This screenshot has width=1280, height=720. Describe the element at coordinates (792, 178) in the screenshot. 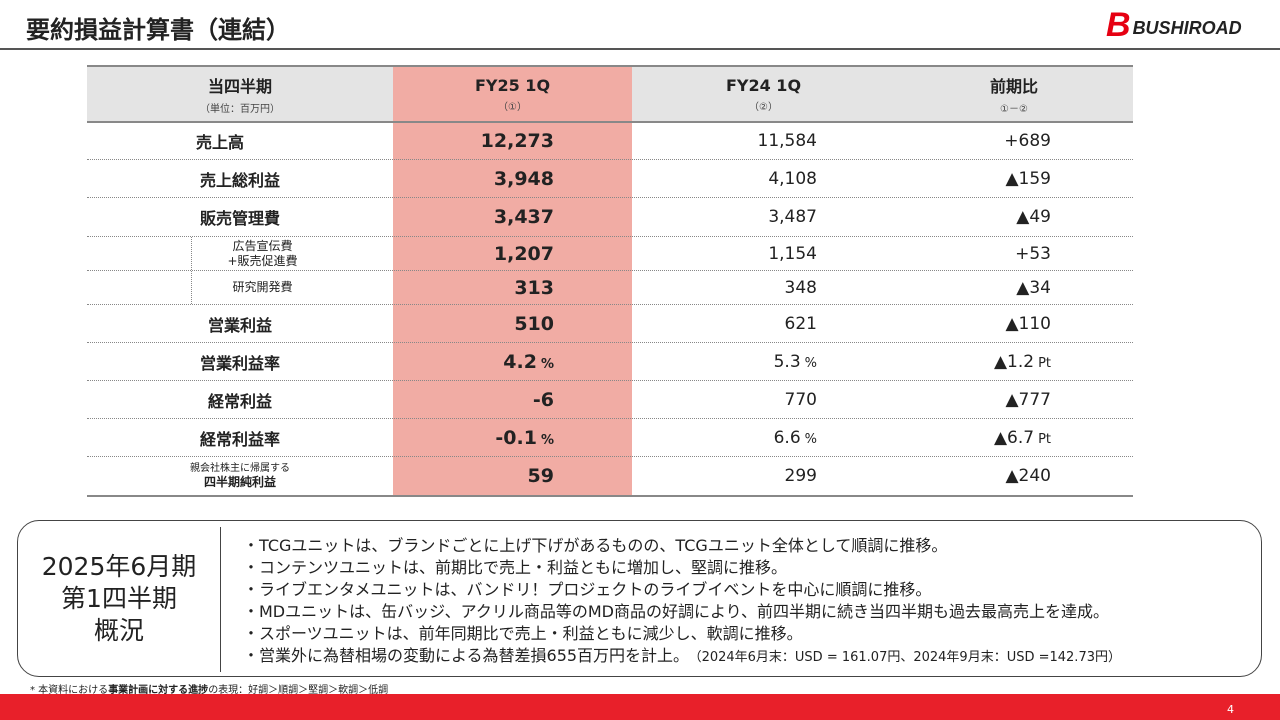

I see `value-text: 4,108` at that location.